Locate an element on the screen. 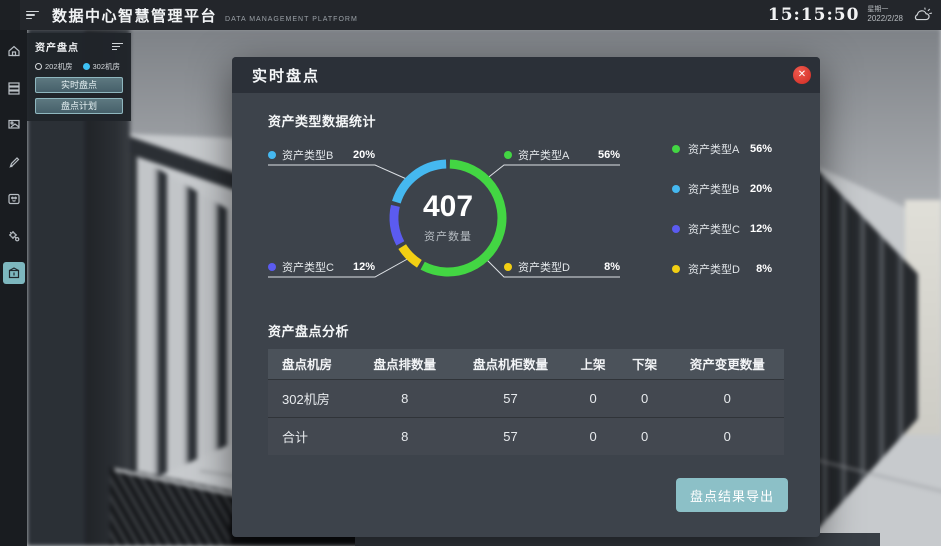 Image resolution: width=941 pixels, height=546 pixels. callout-type-a: 资产类型A 56% is located at coordinates (562, 155).